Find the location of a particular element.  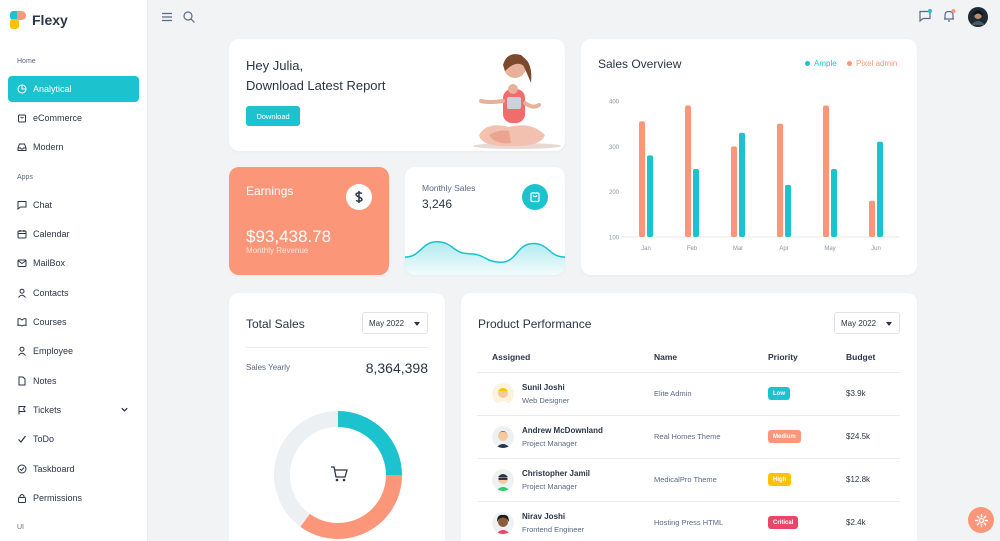

sidebar-item-label: Taskboard is located at coordinates (54, 469).